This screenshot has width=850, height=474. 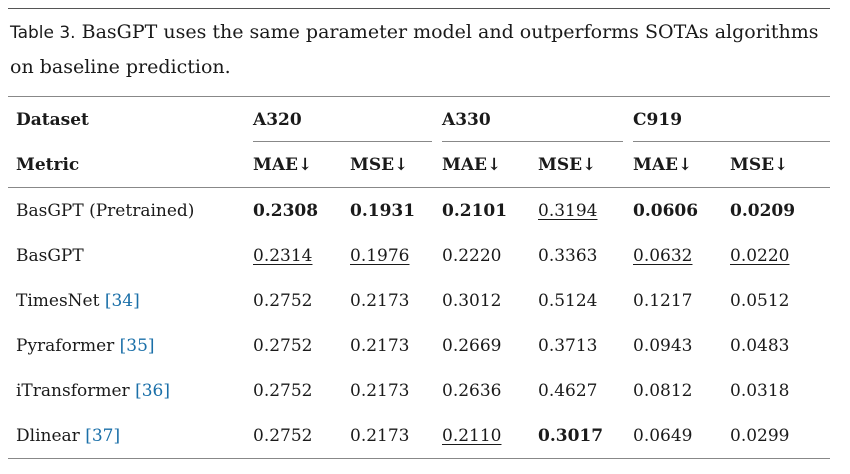 I want to click on value-cell: 0.0483, so click(x=760, y=345).